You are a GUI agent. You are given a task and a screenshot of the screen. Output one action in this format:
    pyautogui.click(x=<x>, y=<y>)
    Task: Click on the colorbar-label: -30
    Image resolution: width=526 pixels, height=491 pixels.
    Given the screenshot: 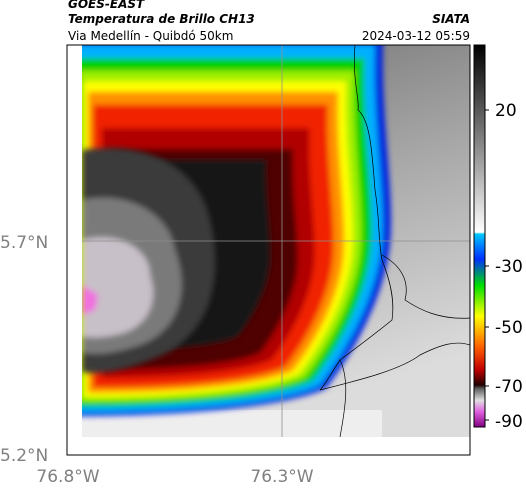 What is the action you would take?
    pyautogui.click(x=509, y=267)
    